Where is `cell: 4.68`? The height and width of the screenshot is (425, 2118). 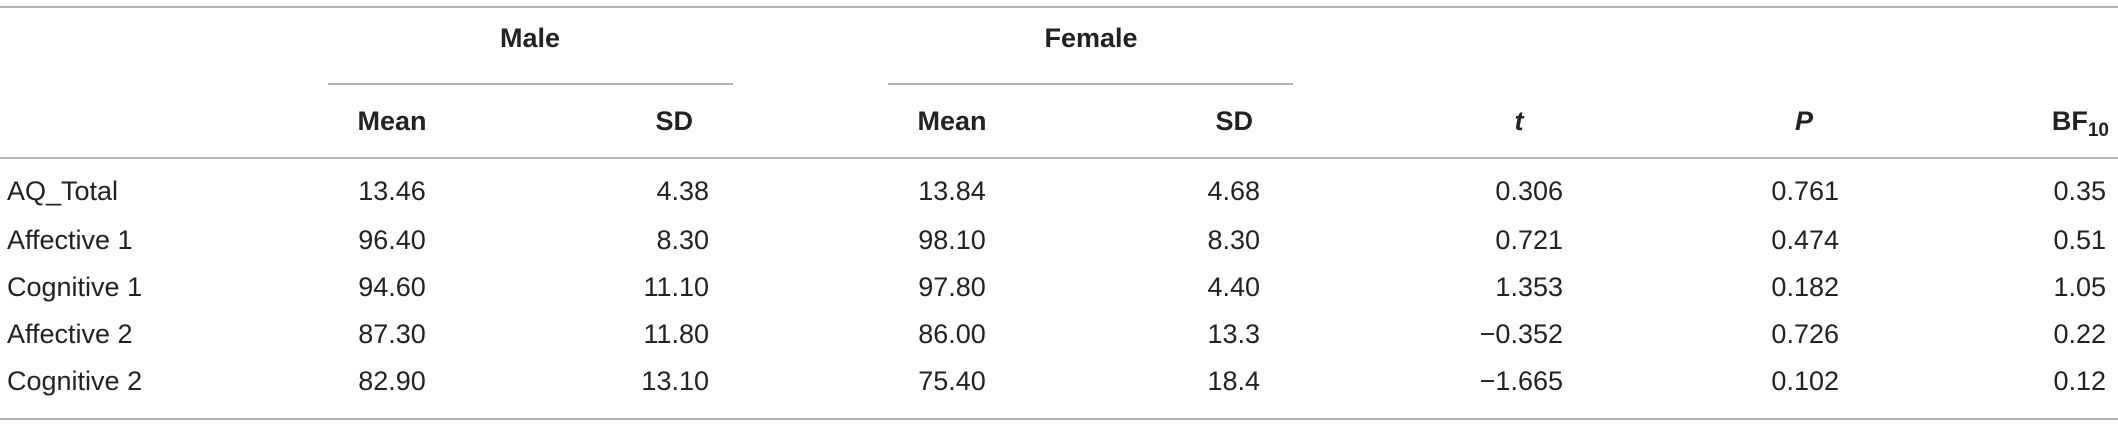
cell: 4.68 is located at coordinates (1233, 191).